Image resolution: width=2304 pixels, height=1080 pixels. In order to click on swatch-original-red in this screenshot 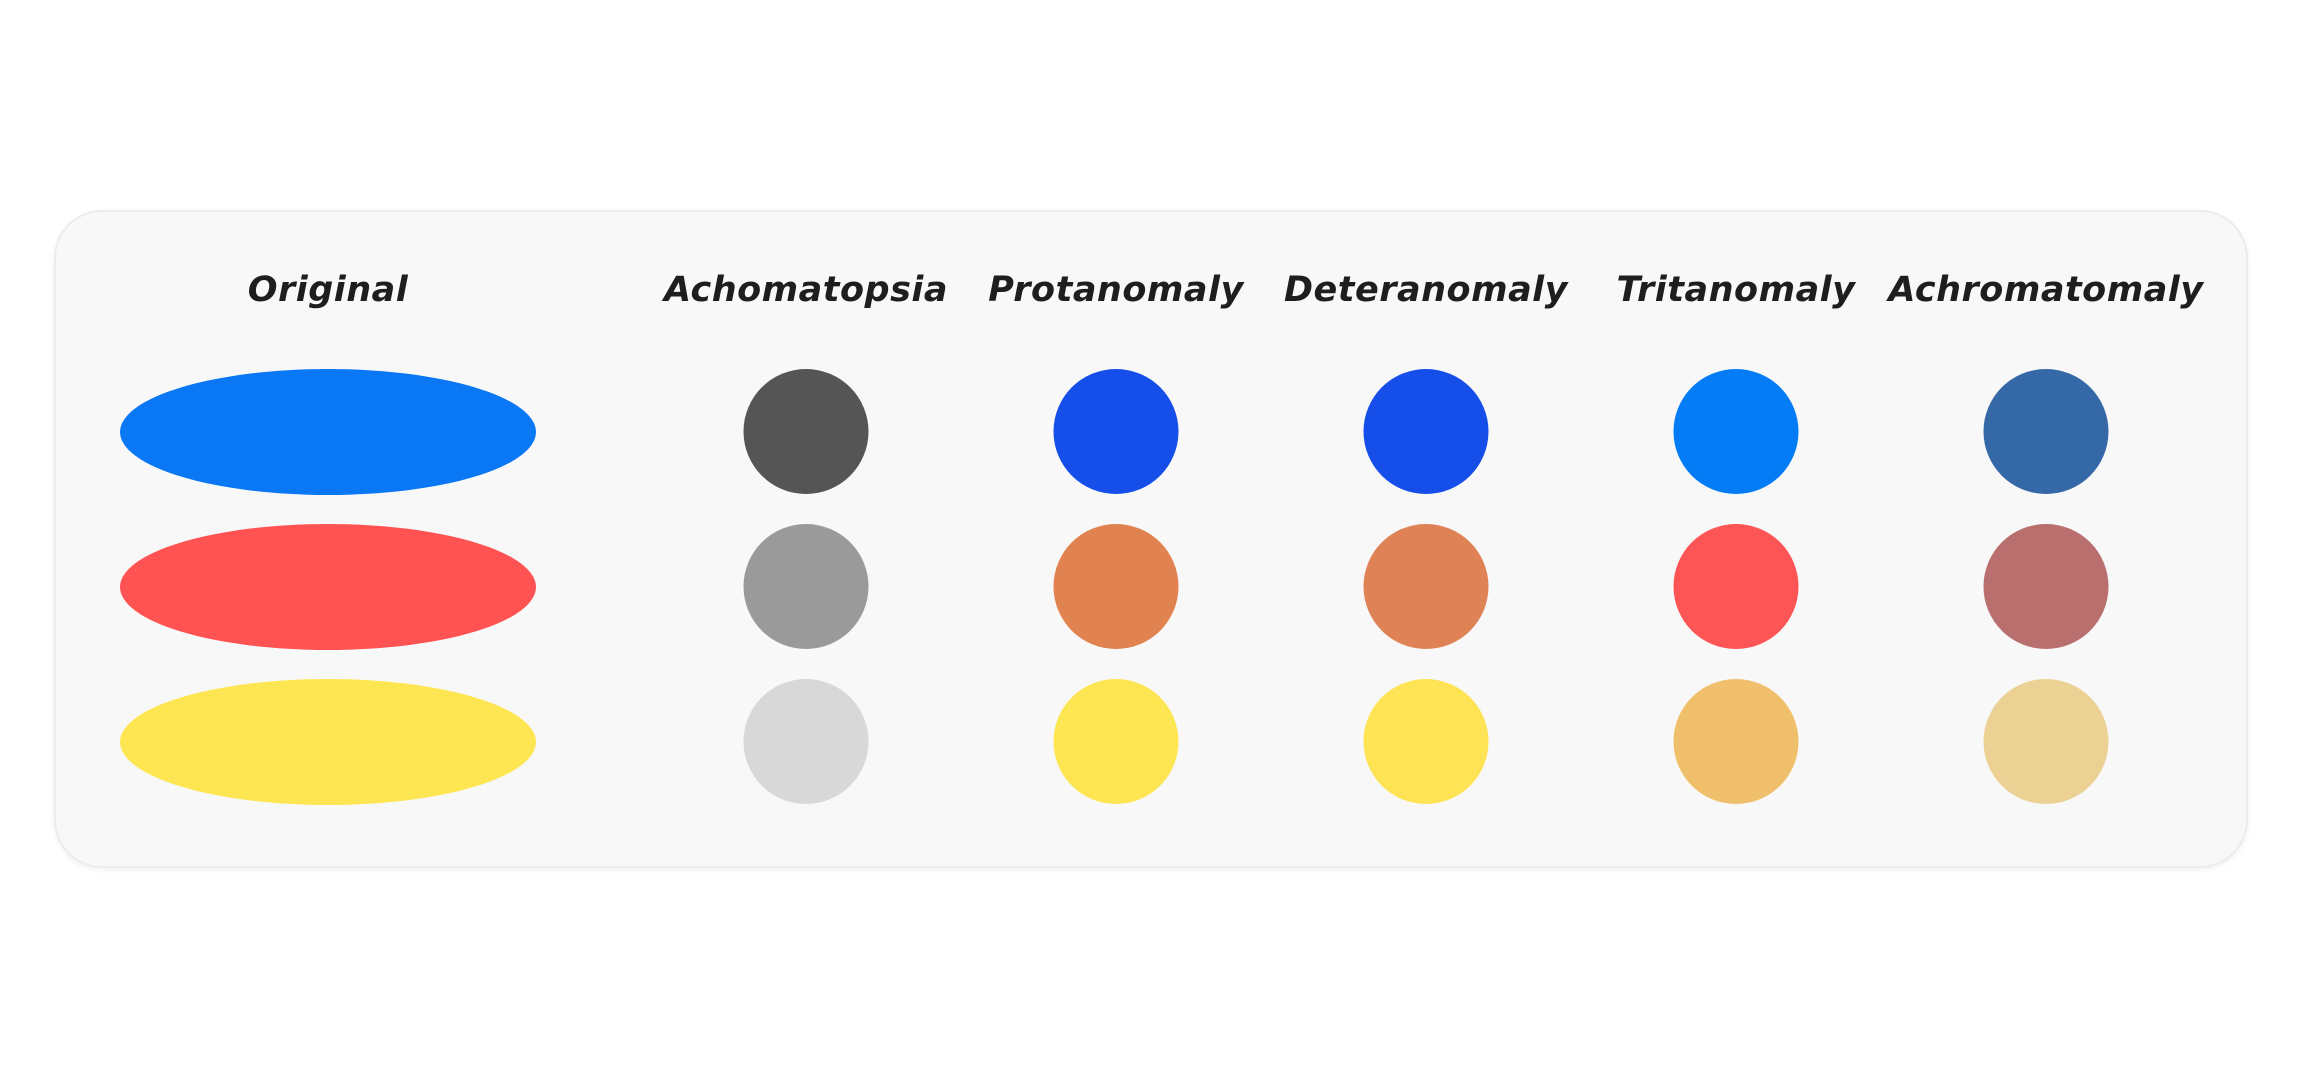, I will do `click(328, 587)`.